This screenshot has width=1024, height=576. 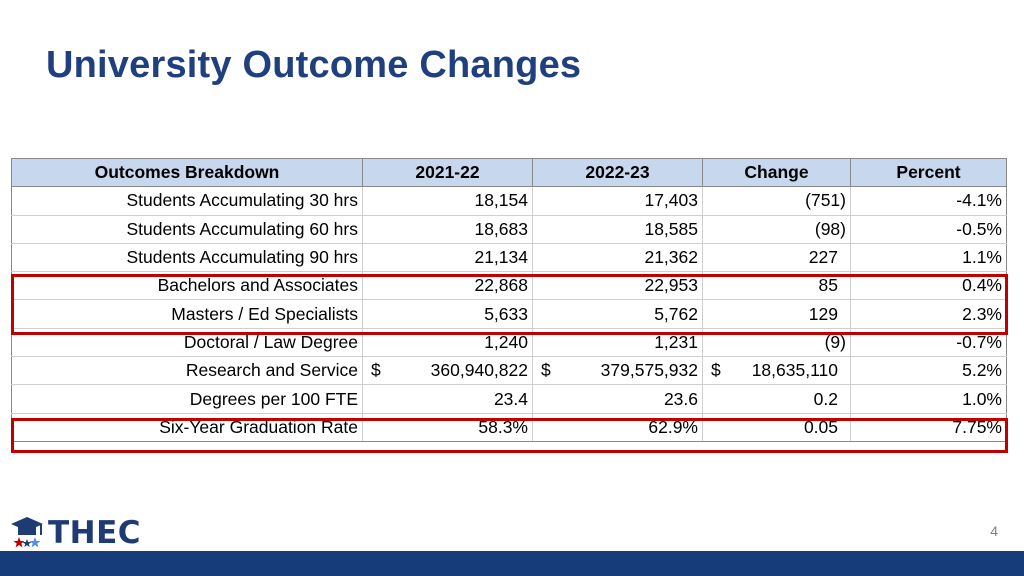 What do you see at coordinates (776, 229) in the screenshot?
I see `value-change: (98)` at bounding box center [776, 229].